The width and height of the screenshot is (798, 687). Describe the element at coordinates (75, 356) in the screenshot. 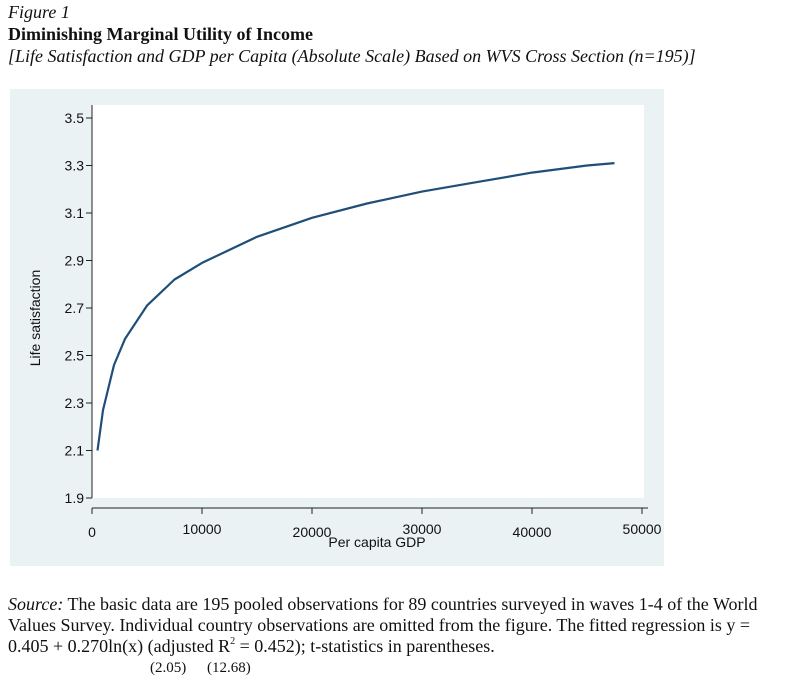

I see `y-tick-label: 2.5` at that location.